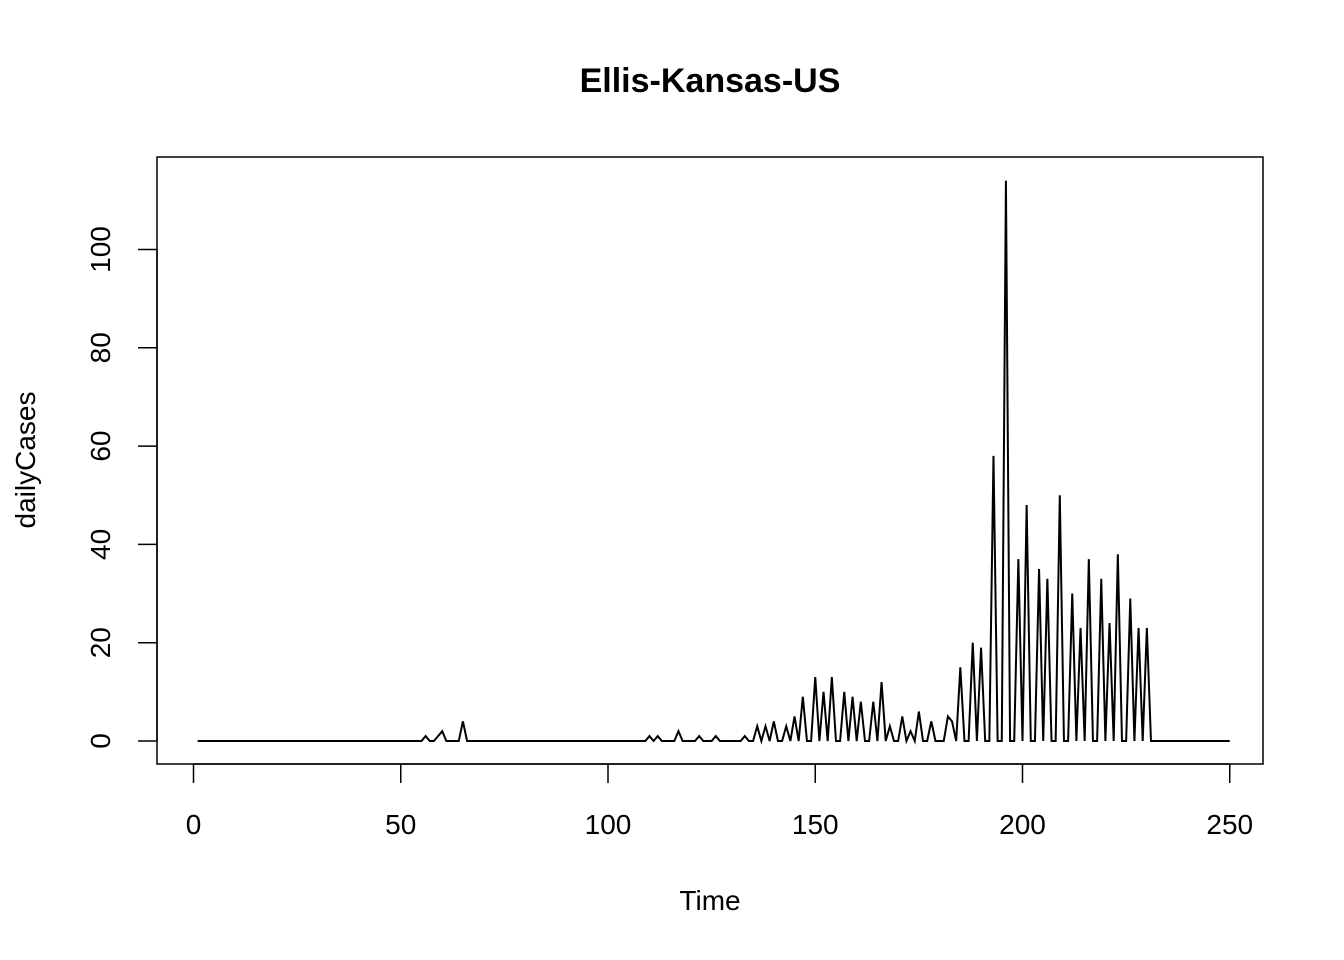 The height and width of the screenshot is (960, 1344). Describe the element at coordinates (121, 487) in the screenshot. I see `y-axis: 0 20 40 60 80 100` at that location.